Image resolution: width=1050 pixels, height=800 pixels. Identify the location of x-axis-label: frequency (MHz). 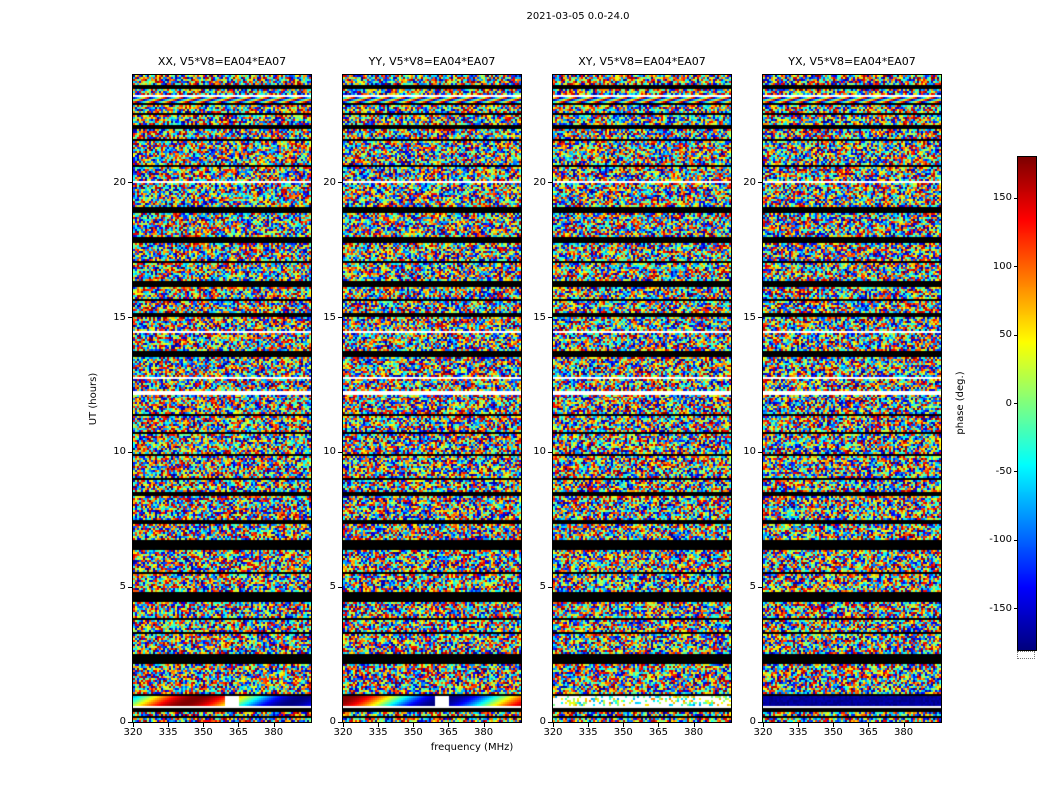
(472, 747).